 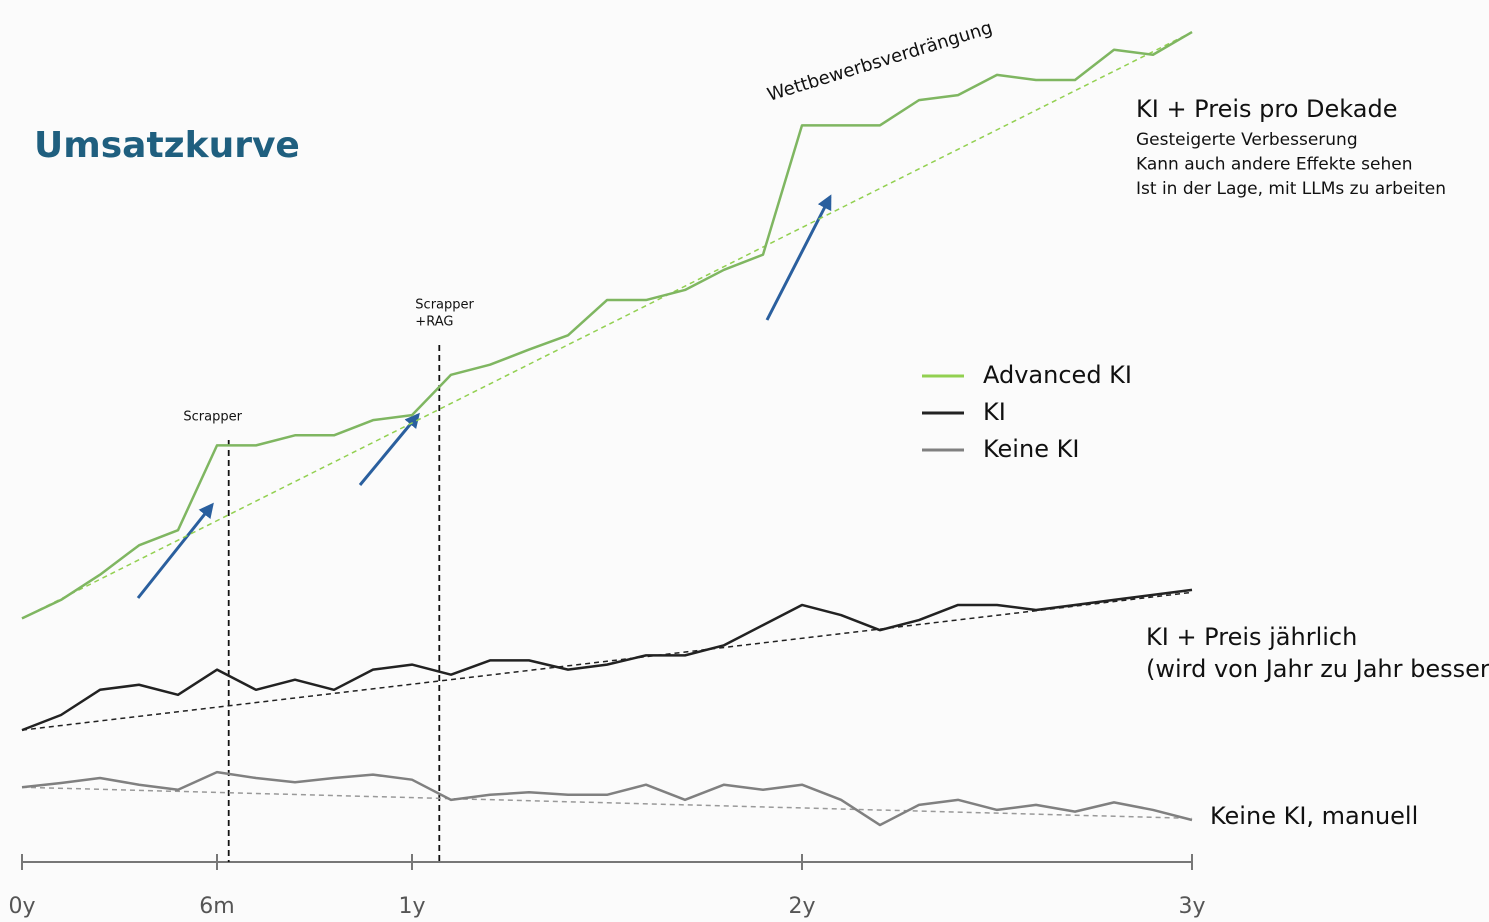 What do you see at coordinates (216, 906) in the screenshot?
I see `x-tick-label: 6m` at bounding box center [216, 906].